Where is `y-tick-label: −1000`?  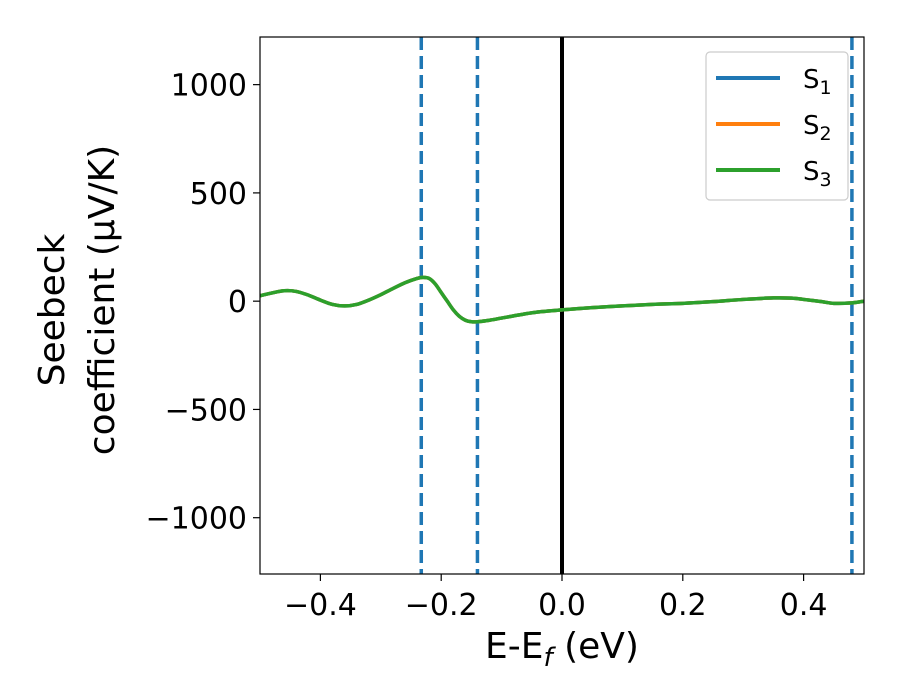
y-tick-label: −1000 is located at coordinates (196, 519).